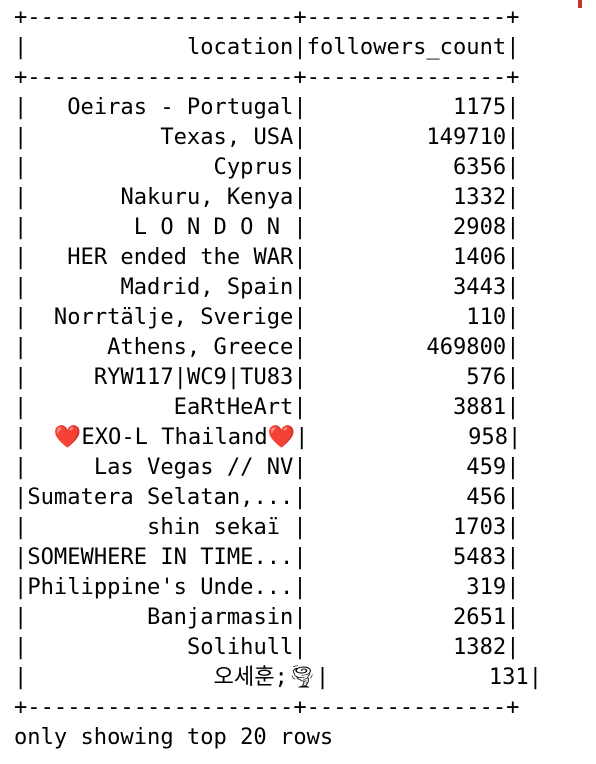 The image size is (596, 764). I want to click on followers-count-cell: 1406, so click(480, 257).